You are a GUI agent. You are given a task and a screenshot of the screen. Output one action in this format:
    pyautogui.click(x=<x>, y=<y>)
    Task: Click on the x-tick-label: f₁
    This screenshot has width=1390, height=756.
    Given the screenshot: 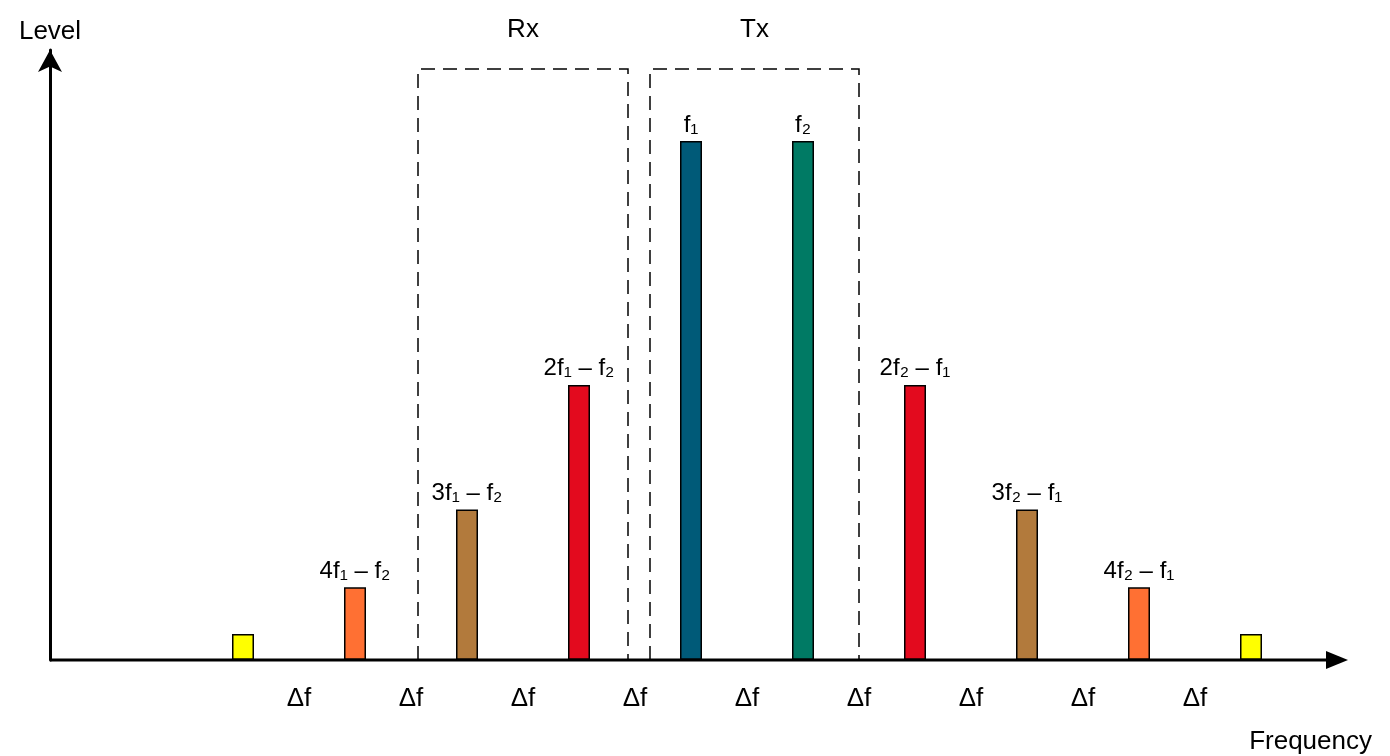 What is the action you would take?
    pyautogui.click(x=691, y=123)
    